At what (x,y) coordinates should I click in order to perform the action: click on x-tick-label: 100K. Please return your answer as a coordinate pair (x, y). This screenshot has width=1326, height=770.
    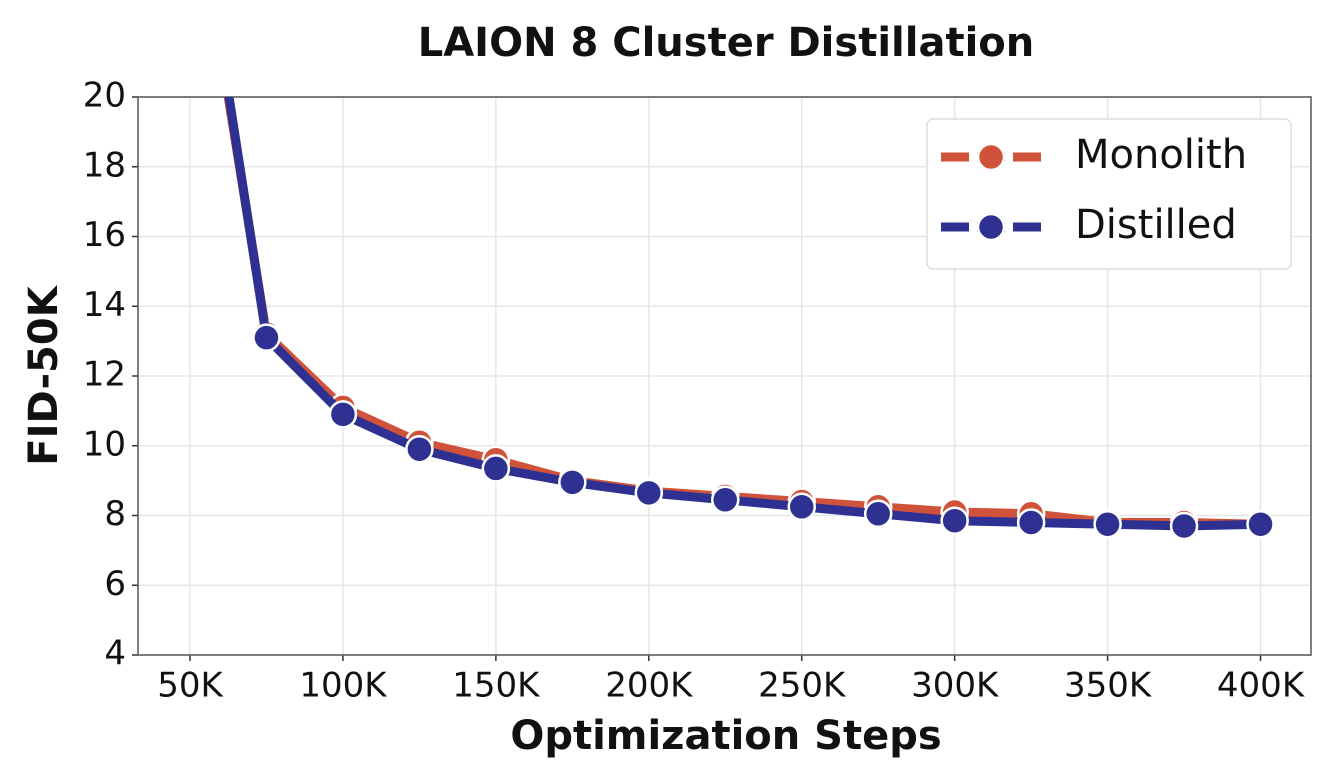
    Looking at the image, I should click on (343, 686).